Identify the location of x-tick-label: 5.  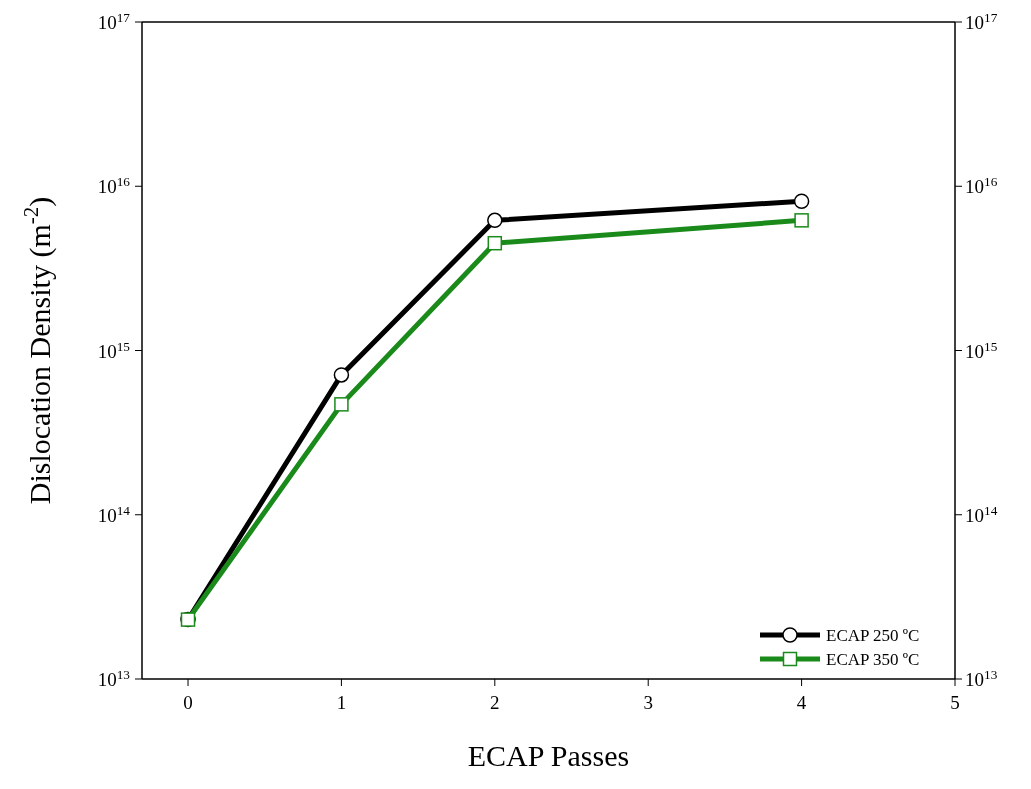
(955, 702).